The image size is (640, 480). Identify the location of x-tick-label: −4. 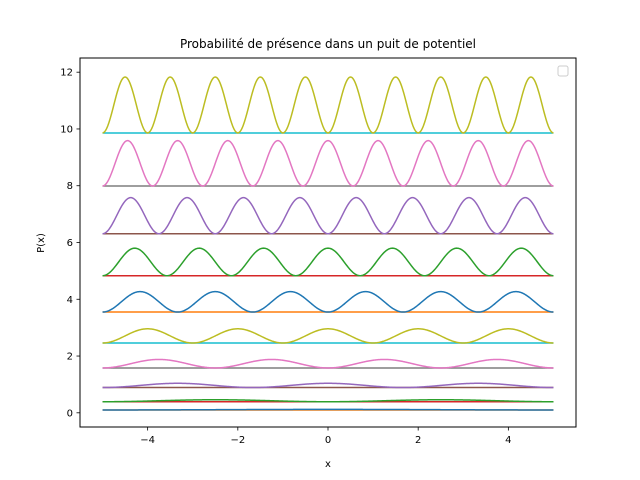
(147, 440).